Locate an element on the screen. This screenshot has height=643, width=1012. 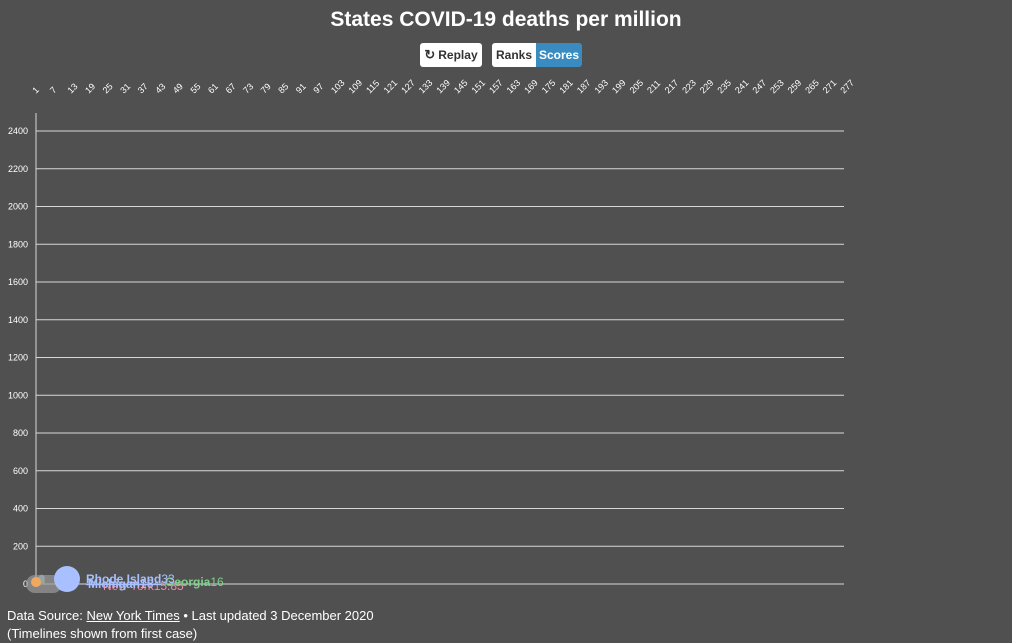
y-tick-label: 1400 is located at coordinates (18, 320).